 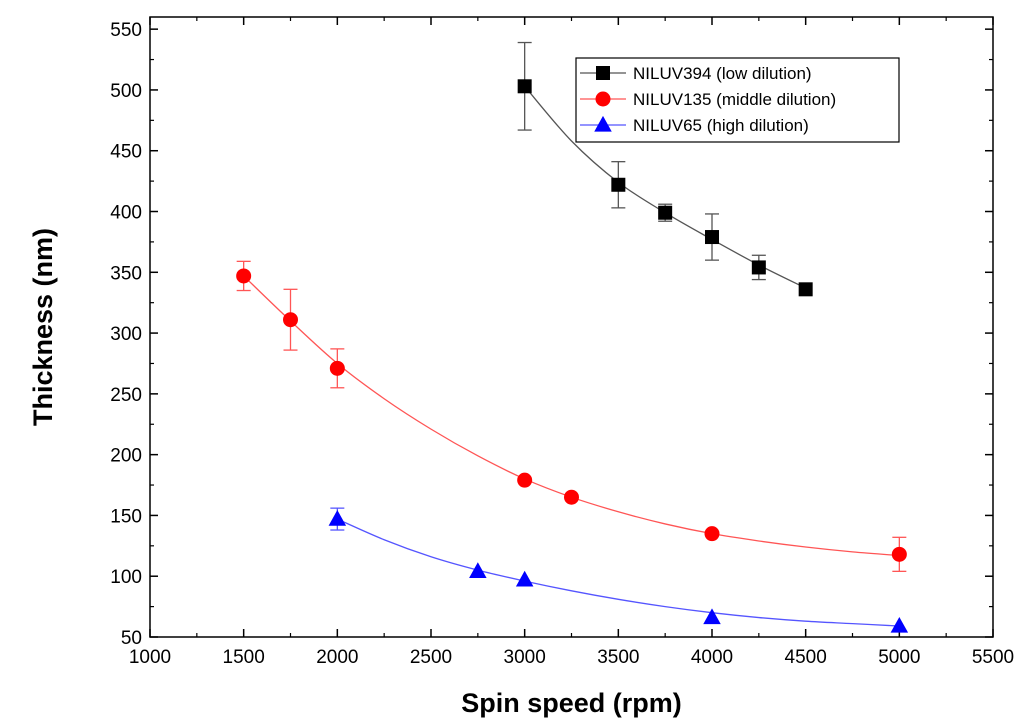 What do you see at coordinates (525, 657) in the screenshot?
I see `x-tick-label: 3000` at bounding box center [525, 657].